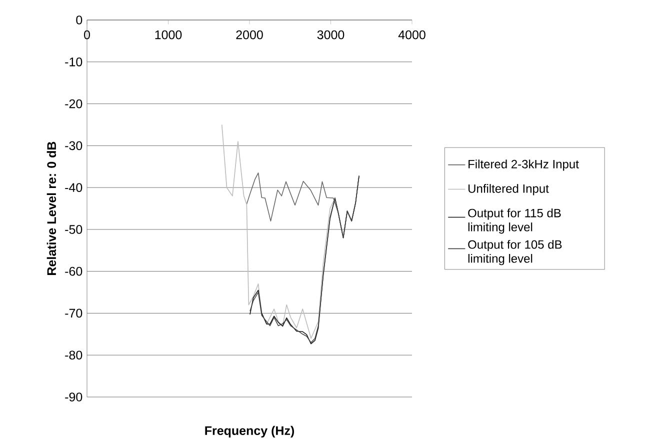 The image size is (666, 439). What do you see at coordinates (515, 253) in the screenshot?
I see `legend-label: Output for 105 dB limiting level` at bounding box center [515, 253].